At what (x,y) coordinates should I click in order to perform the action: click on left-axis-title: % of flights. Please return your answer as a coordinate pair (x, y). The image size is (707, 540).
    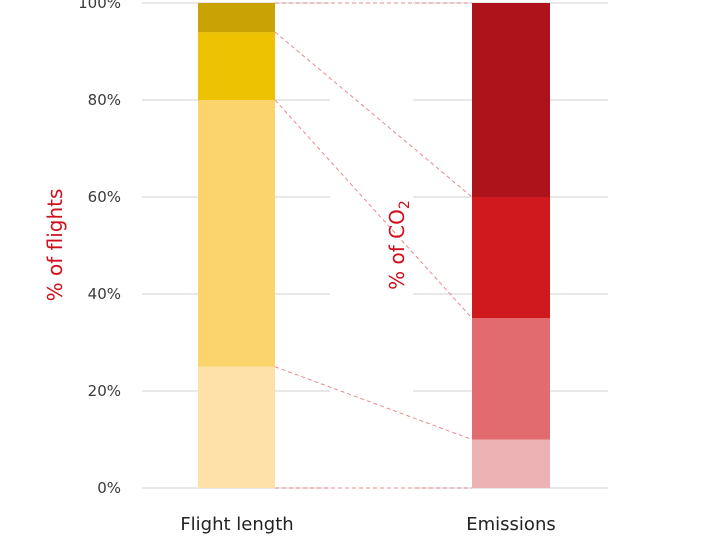
    Looking at the image, I should click on (55, 245).